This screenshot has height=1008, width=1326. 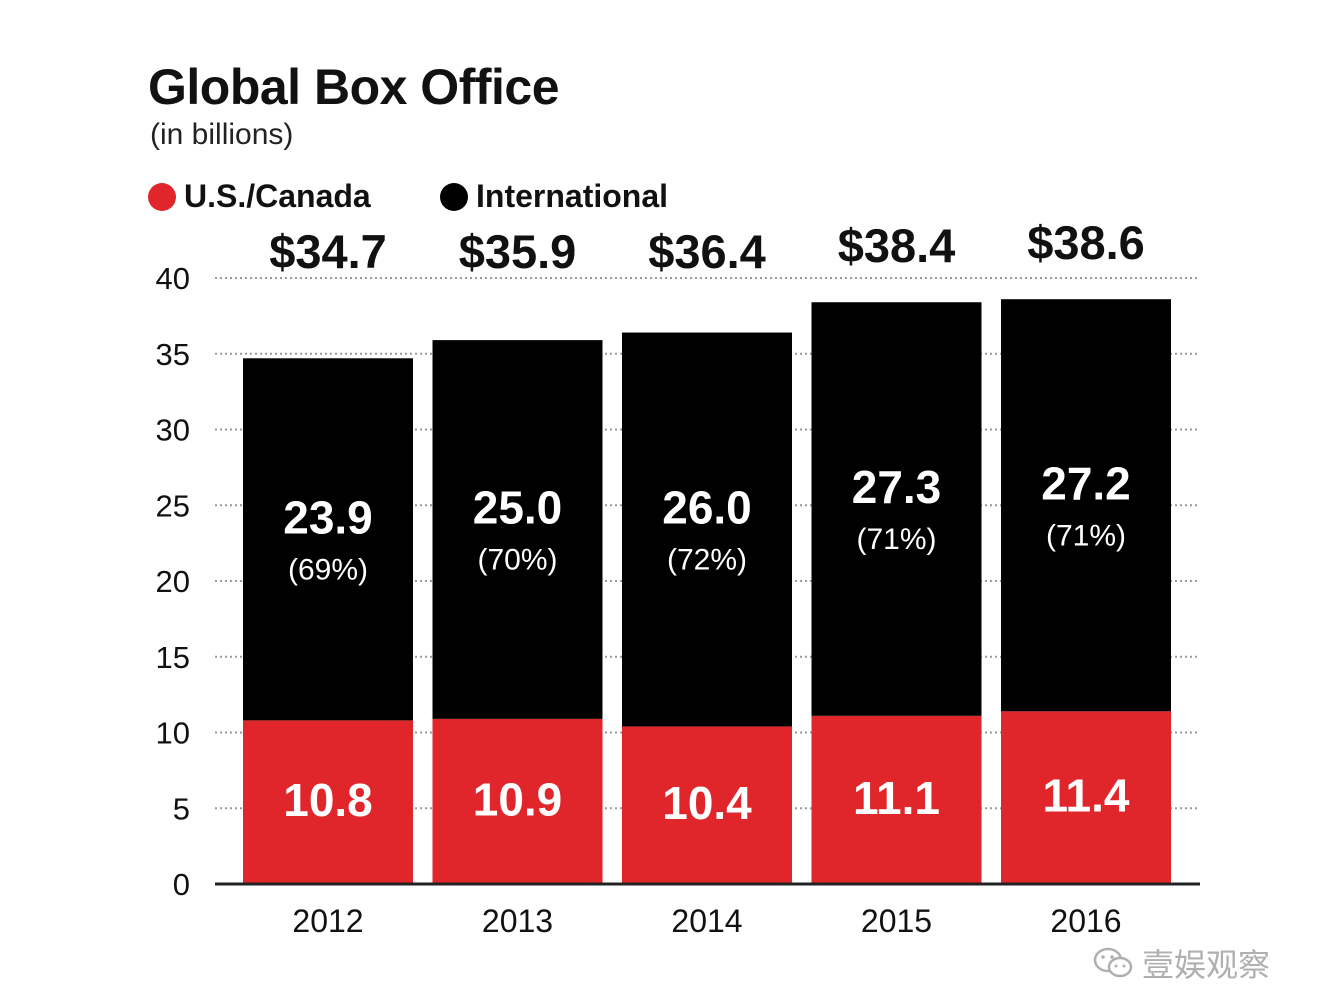 What do you see at coordinates (518, 251) in the screenshot?
I see `total-label: $35.9` at bounding box center [518, 251].